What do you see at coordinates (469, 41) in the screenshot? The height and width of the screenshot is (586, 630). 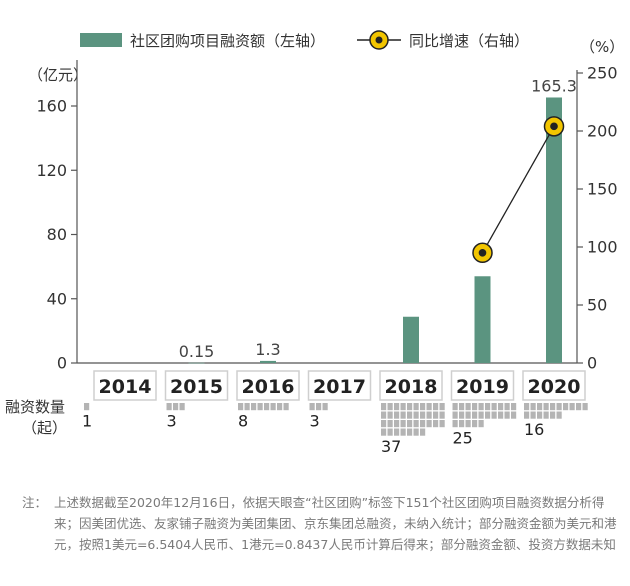 I see `legend-line-label: 同比增速（右轴）` at bounding box center [469, 41].